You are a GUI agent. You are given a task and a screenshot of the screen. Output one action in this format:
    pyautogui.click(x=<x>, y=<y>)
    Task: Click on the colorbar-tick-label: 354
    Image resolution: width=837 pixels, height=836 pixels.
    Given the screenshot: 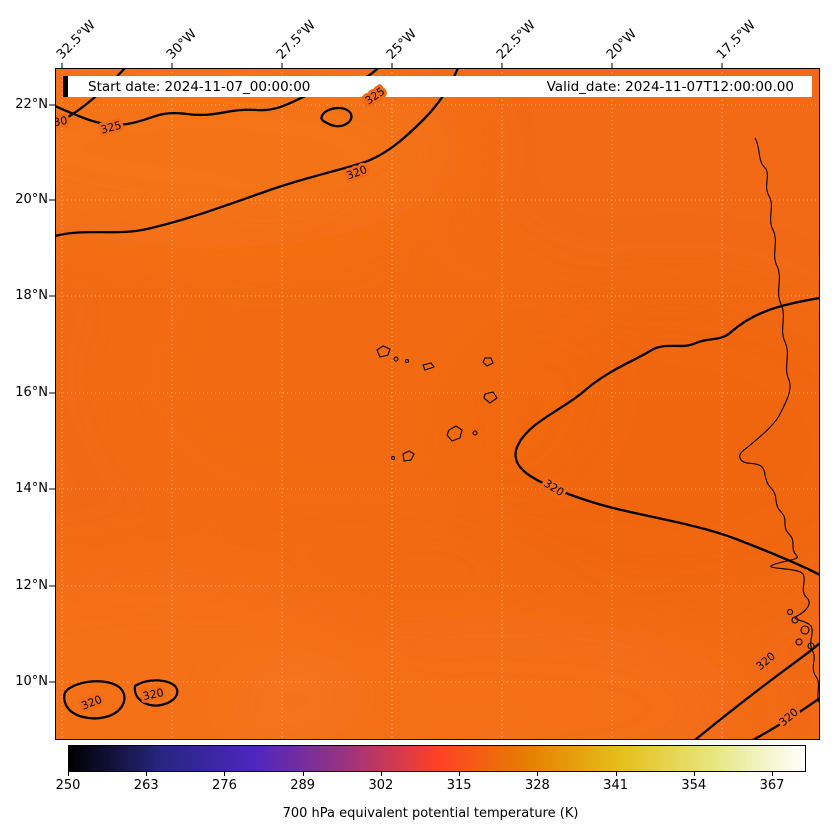 What is the action you would take?
    pyautogui.click(x=694, y=785)
    